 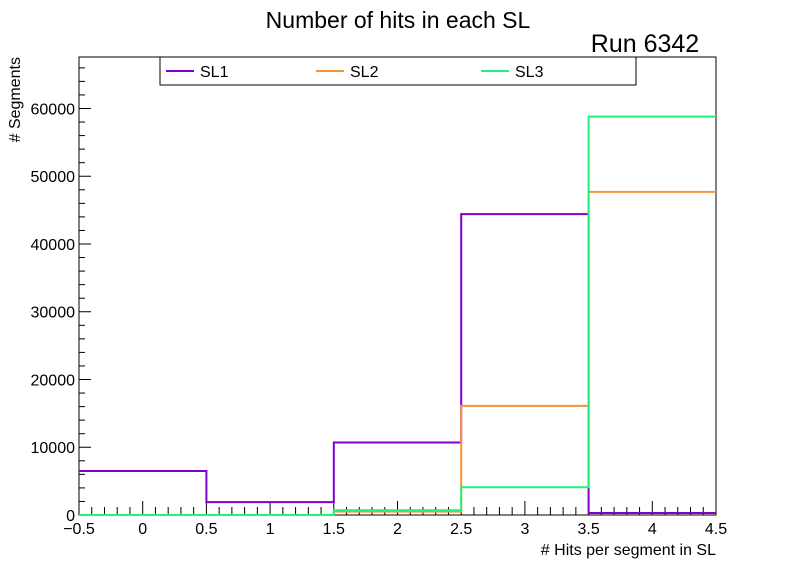 I want to click on x-tick-label: 2, so click(x=397, y=529).